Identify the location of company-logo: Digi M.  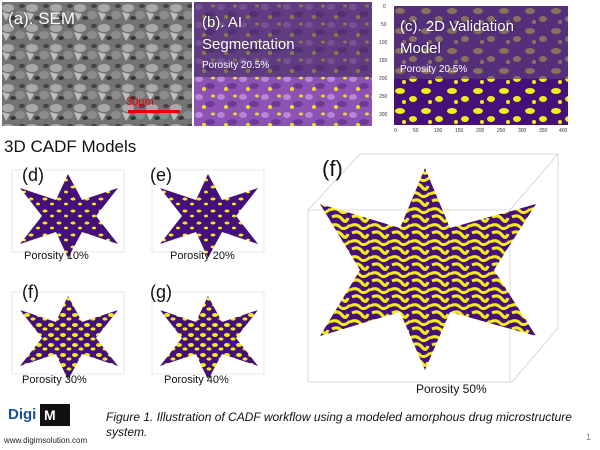
(48, 419).